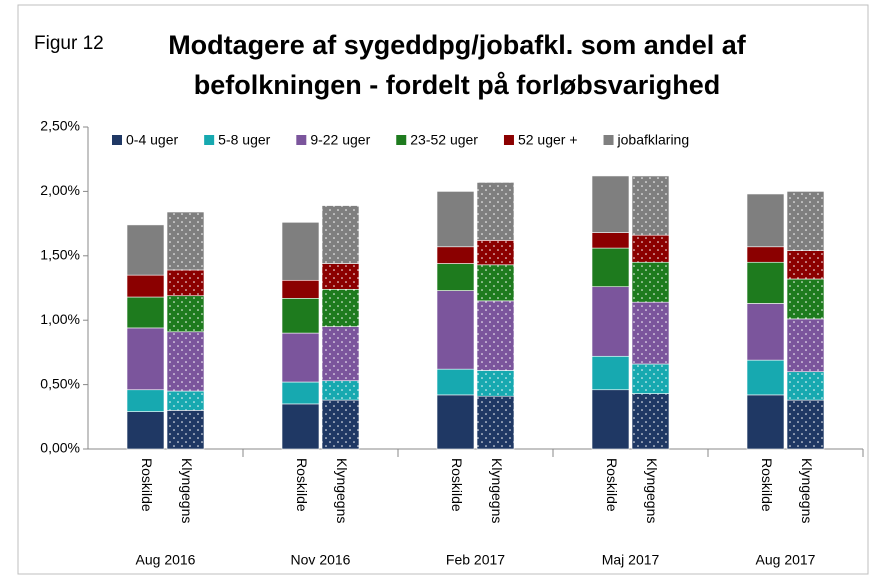 This screenshot has width=881, height=580. Describe the element at coordinates (653, 140) in the screenshot. I see `legend-label: jobafklaring` at that location.